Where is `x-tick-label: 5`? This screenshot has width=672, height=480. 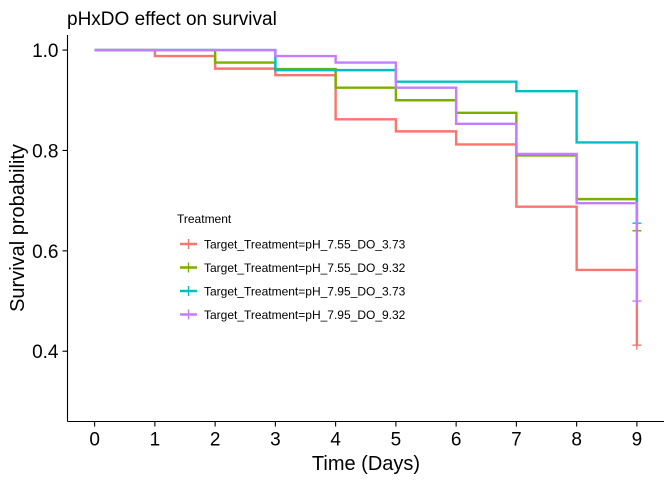 x-tick-label: 5 is located at coordinates (396, 440).